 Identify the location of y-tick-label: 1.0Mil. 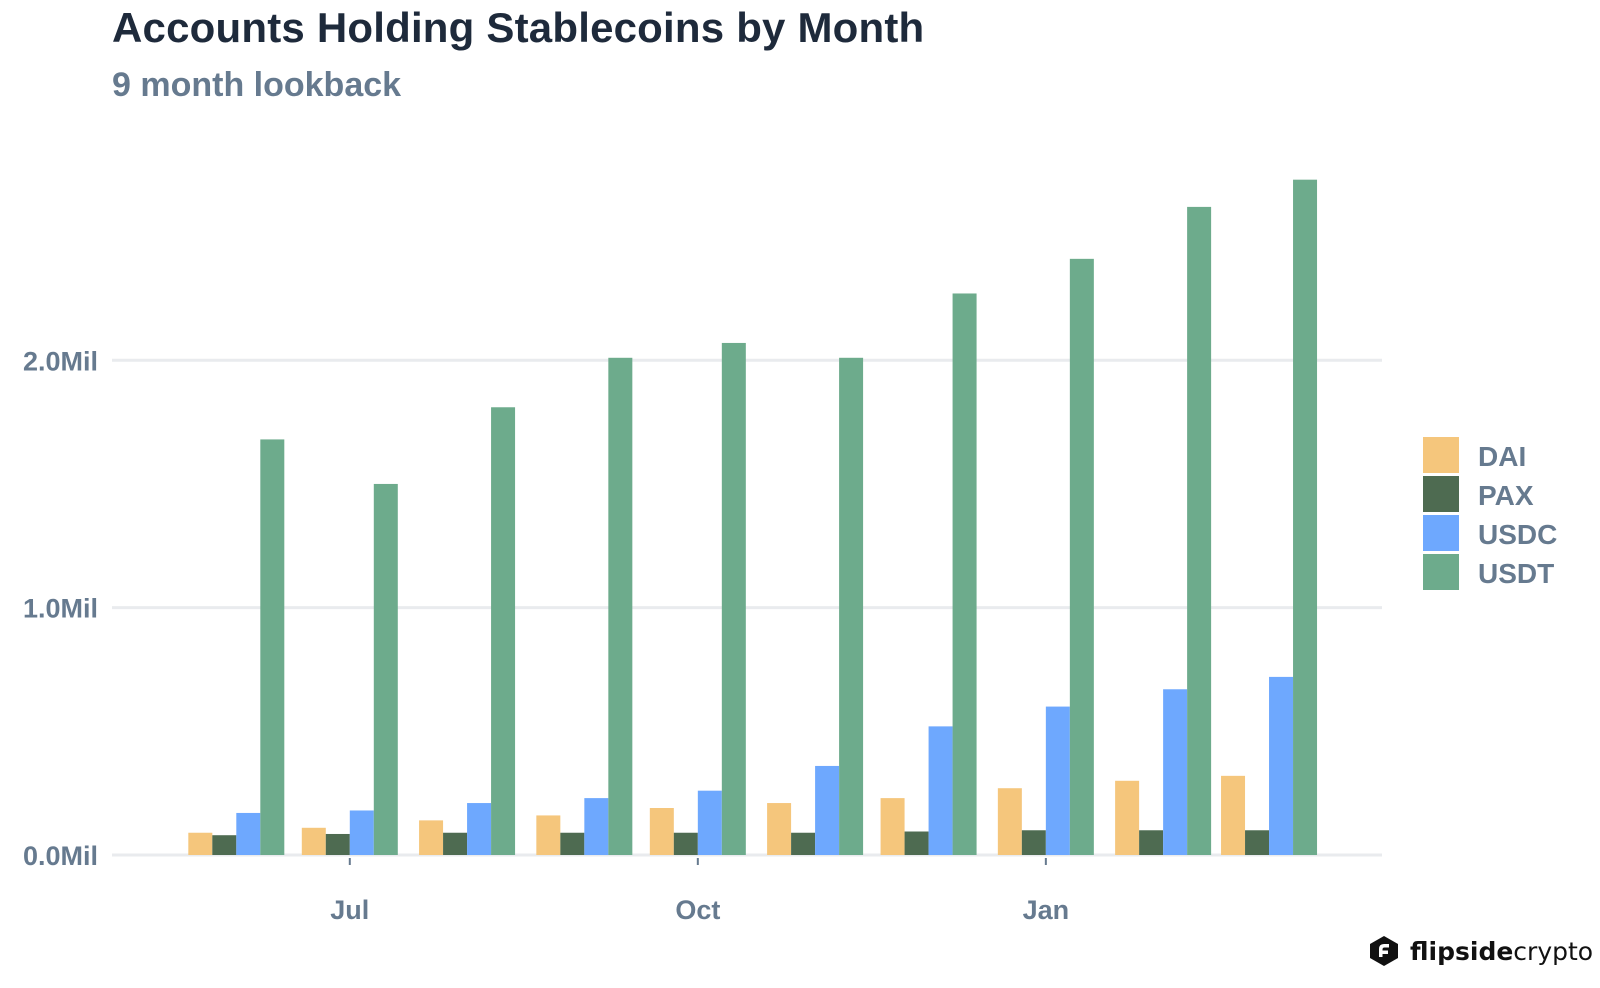
(60, 609).